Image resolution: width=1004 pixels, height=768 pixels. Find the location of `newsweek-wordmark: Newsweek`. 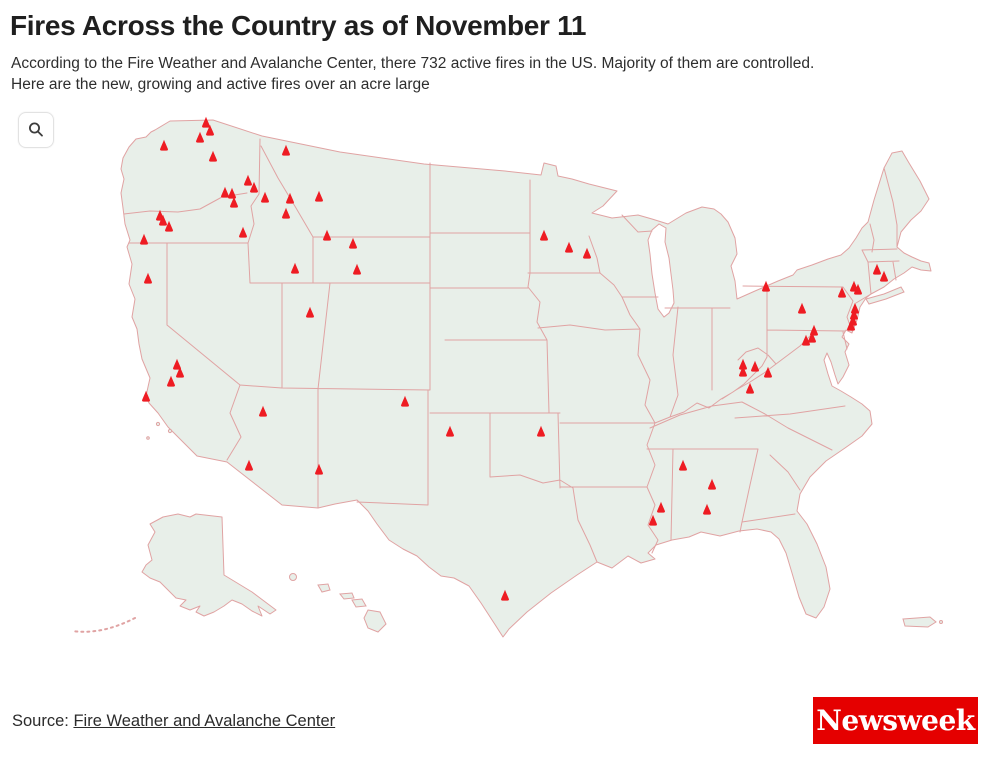

newsweek-wordmark: Newsweek is located at coordinates (895, 720).